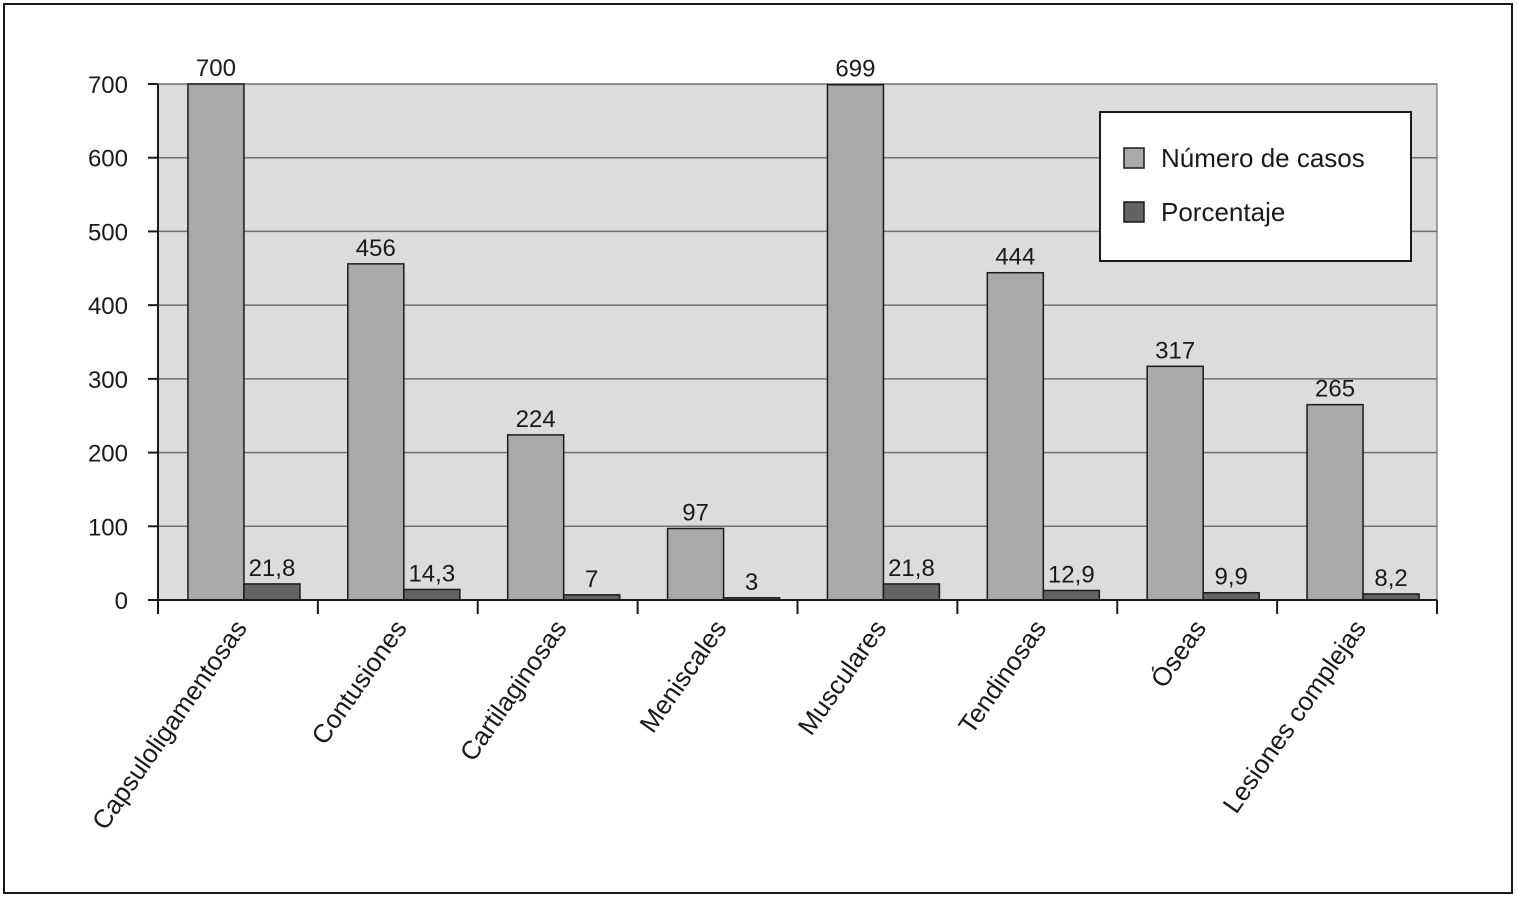 Image resolution: width=1518 pixels, height=899 pixels. I want to click on y-tick-label-400: 400, so click(108, 306).